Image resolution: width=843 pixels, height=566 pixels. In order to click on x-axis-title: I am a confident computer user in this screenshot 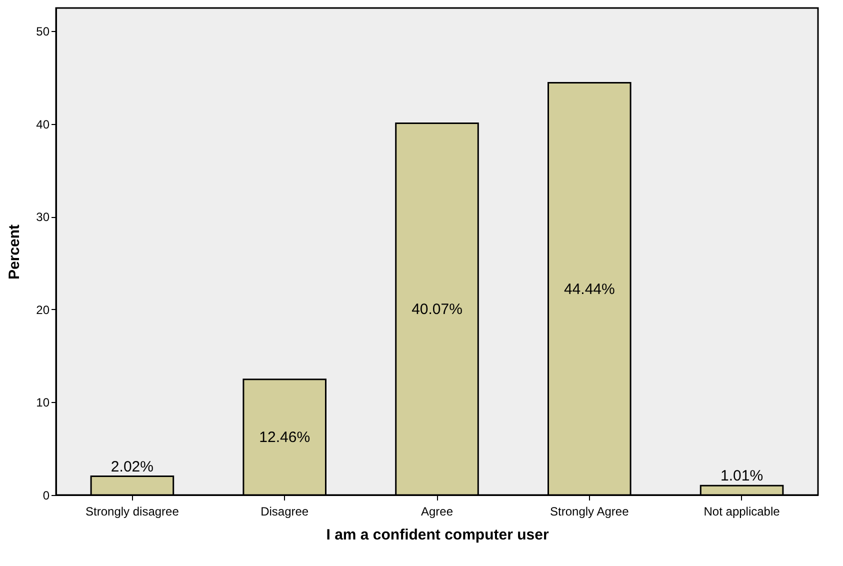, I will do `click(437, 535)`.